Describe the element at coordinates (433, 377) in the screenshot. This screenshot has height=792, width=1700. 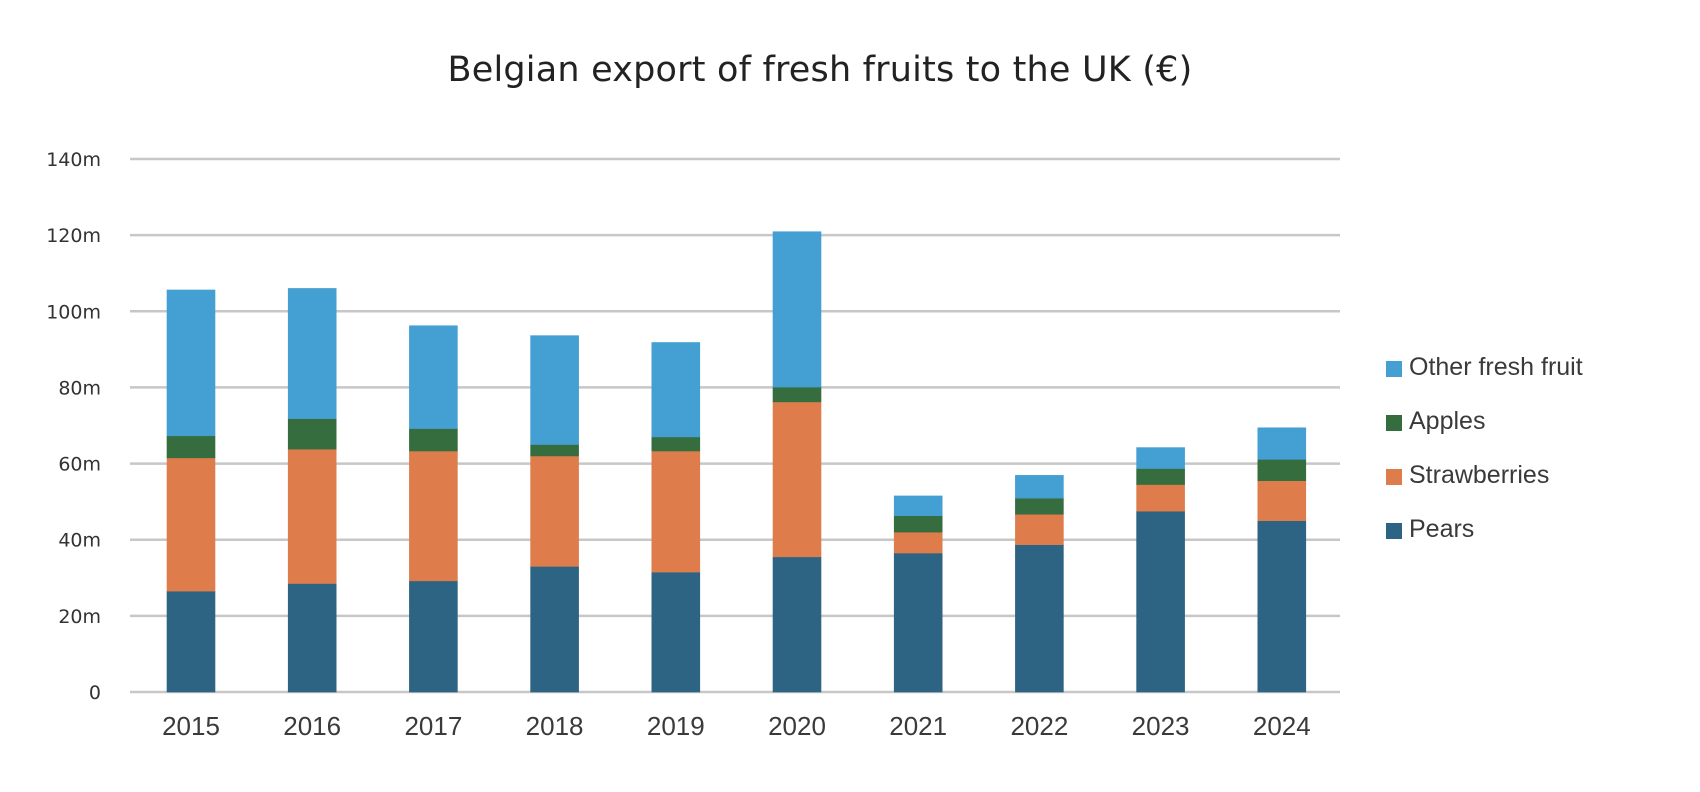
I see `bar-other-fresh-fruit-2017` at that location.